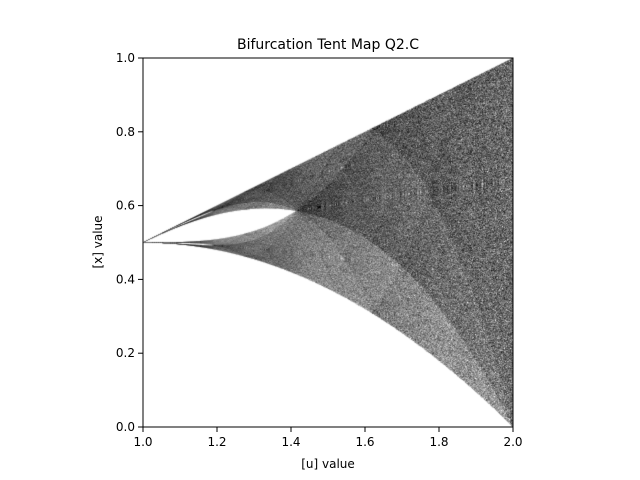 Image resolution: width=640 pixels, height=480 pixels. Describe the element at coordinates (438, 442) in the screenshot. I see `x-tick-label: 1.8` at that location.